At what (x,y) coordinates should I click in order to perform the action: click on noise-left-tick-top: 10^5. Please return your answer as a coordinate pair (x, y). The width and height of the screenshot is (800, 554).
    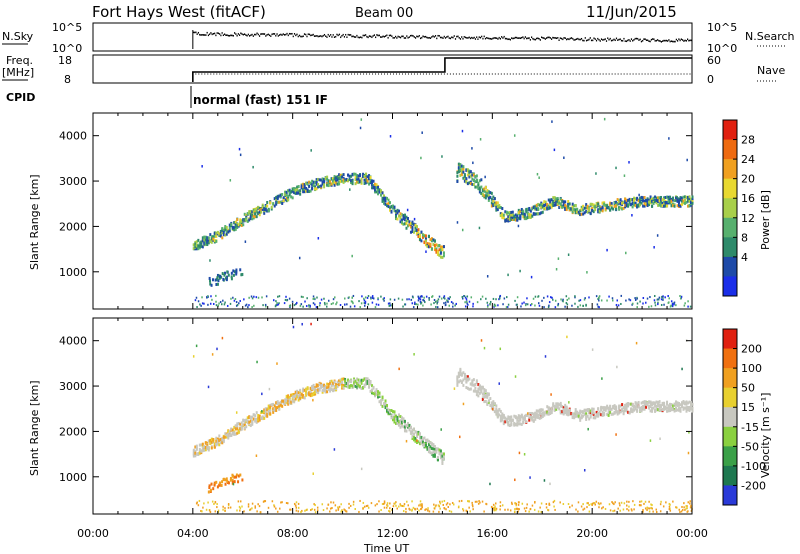
    Looking at the image, I should click on (67, 27).